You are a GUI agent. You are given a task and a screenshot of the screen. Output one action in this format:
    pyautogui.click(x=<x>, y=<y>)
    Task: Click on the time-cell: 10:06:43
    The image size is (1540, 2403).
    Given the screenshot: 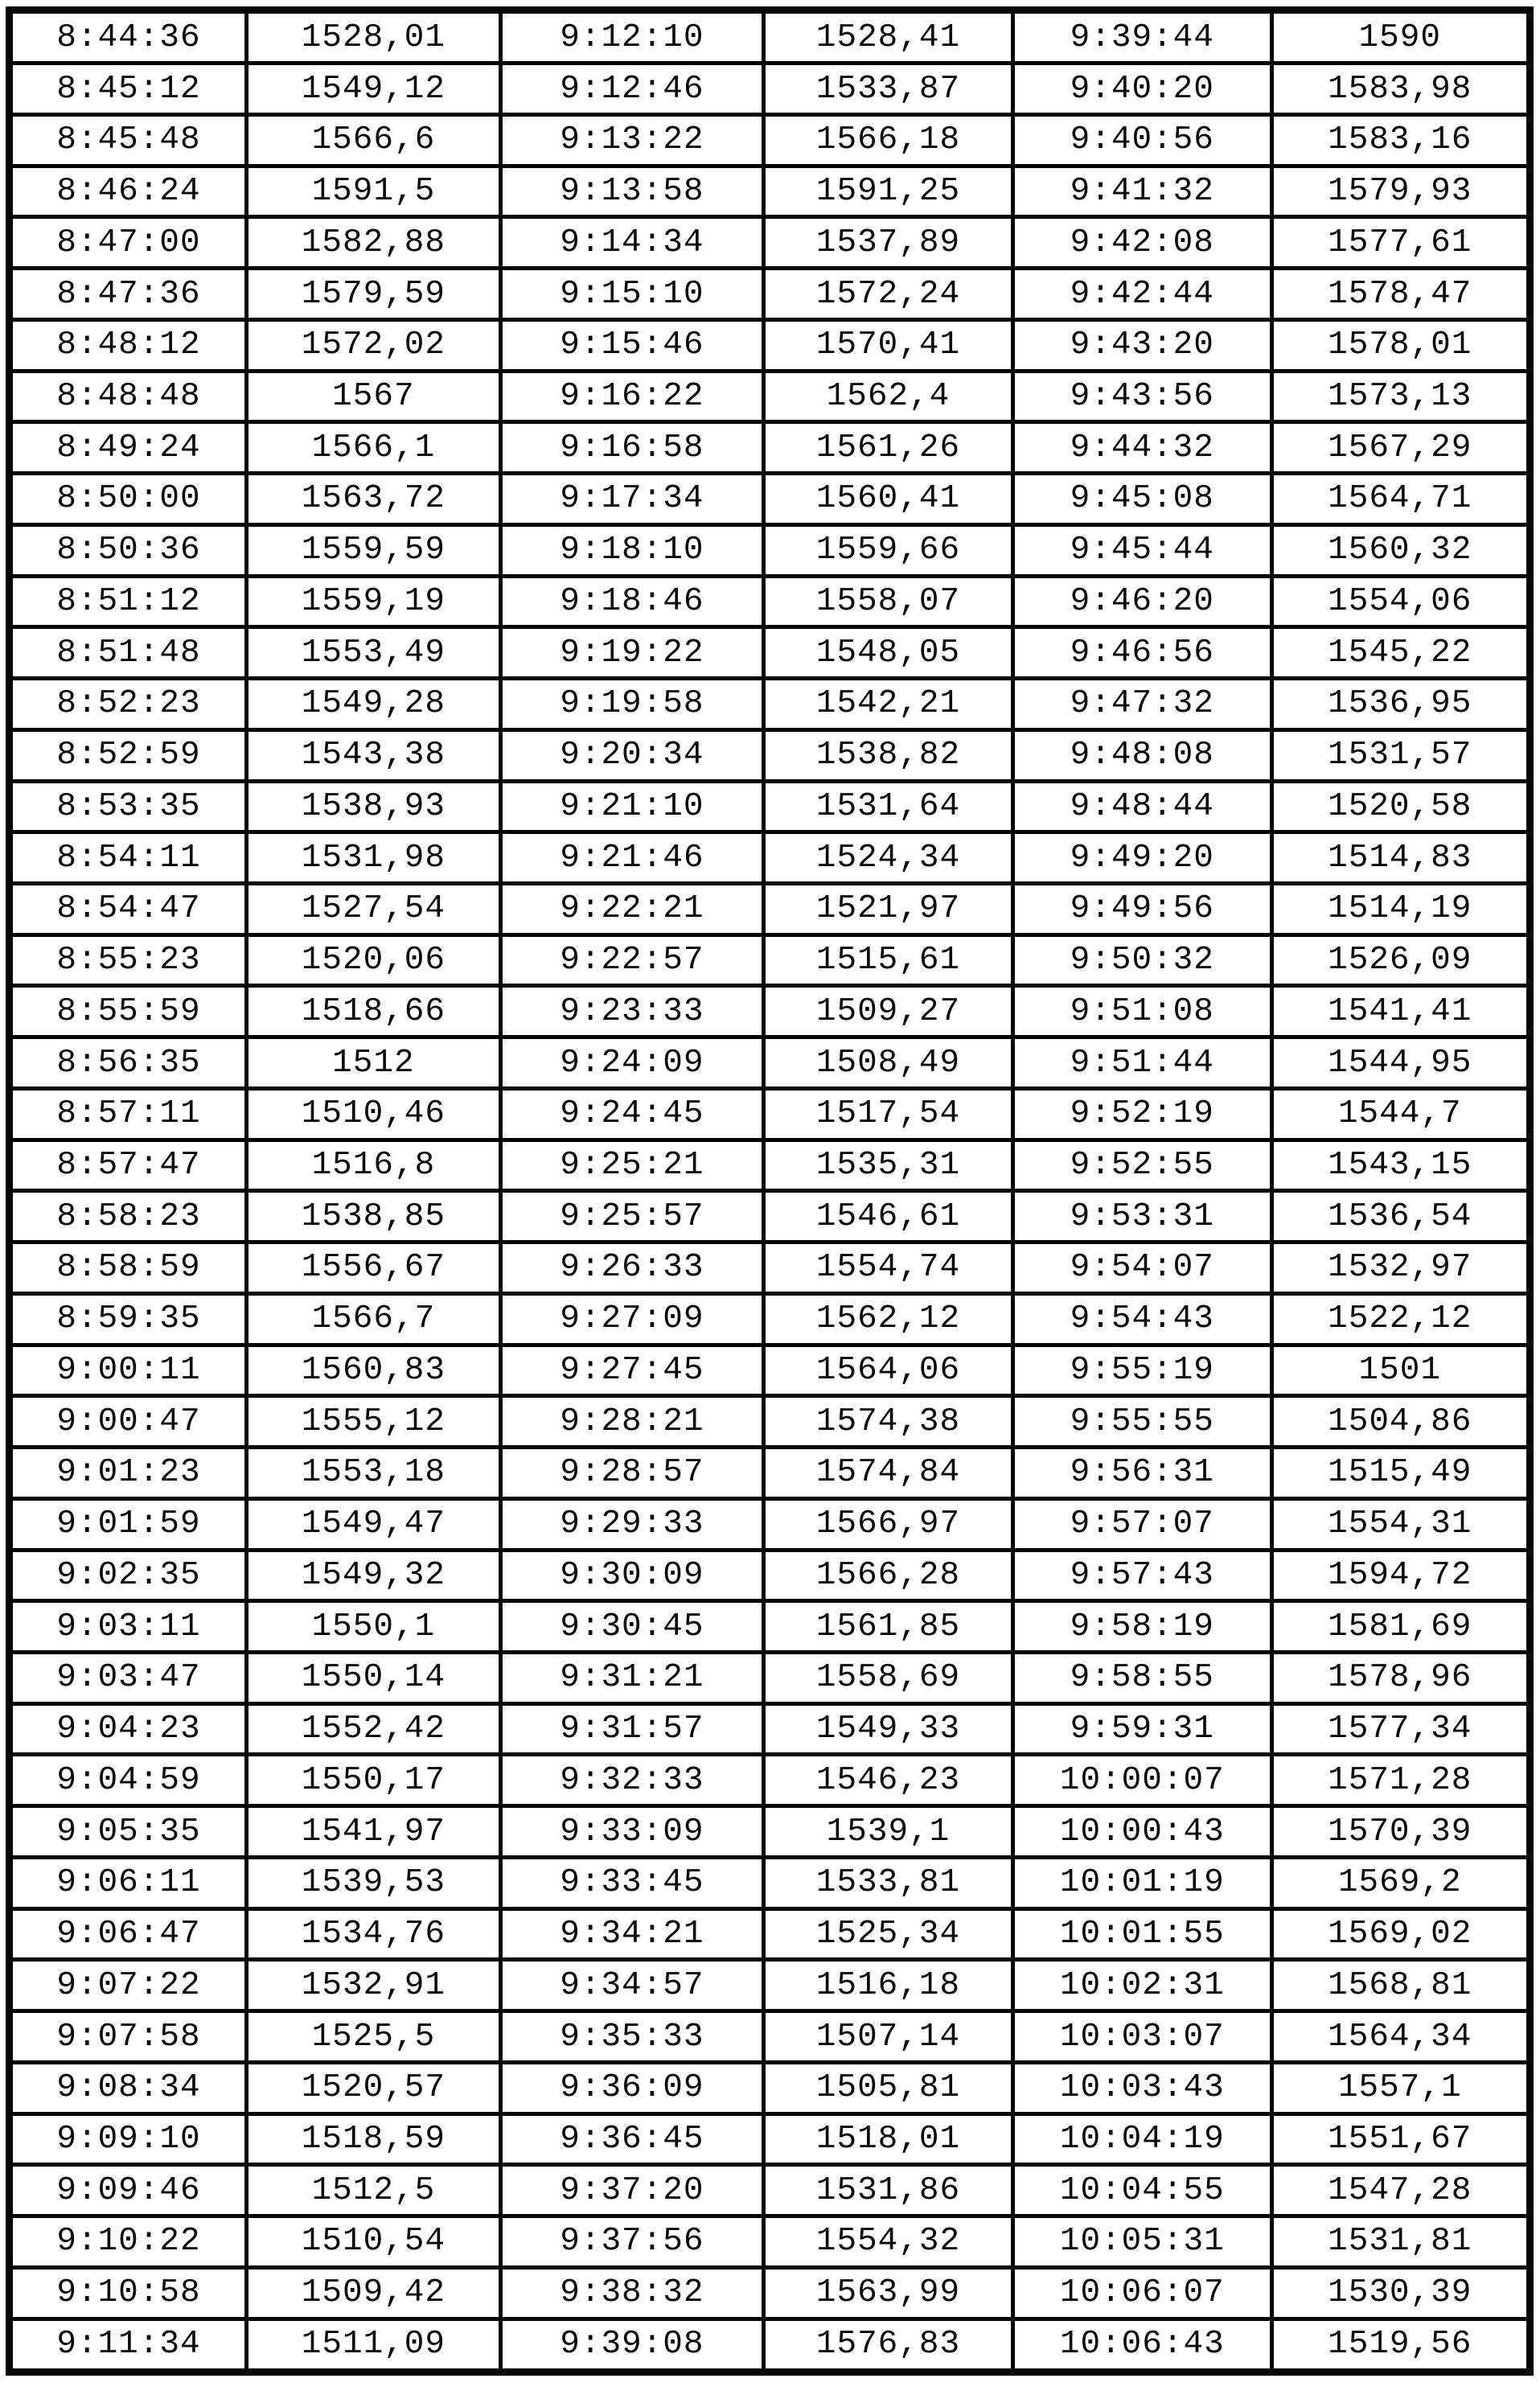 What is the action you would take?
    pyautogui.click(x=1142, y=2345)
    